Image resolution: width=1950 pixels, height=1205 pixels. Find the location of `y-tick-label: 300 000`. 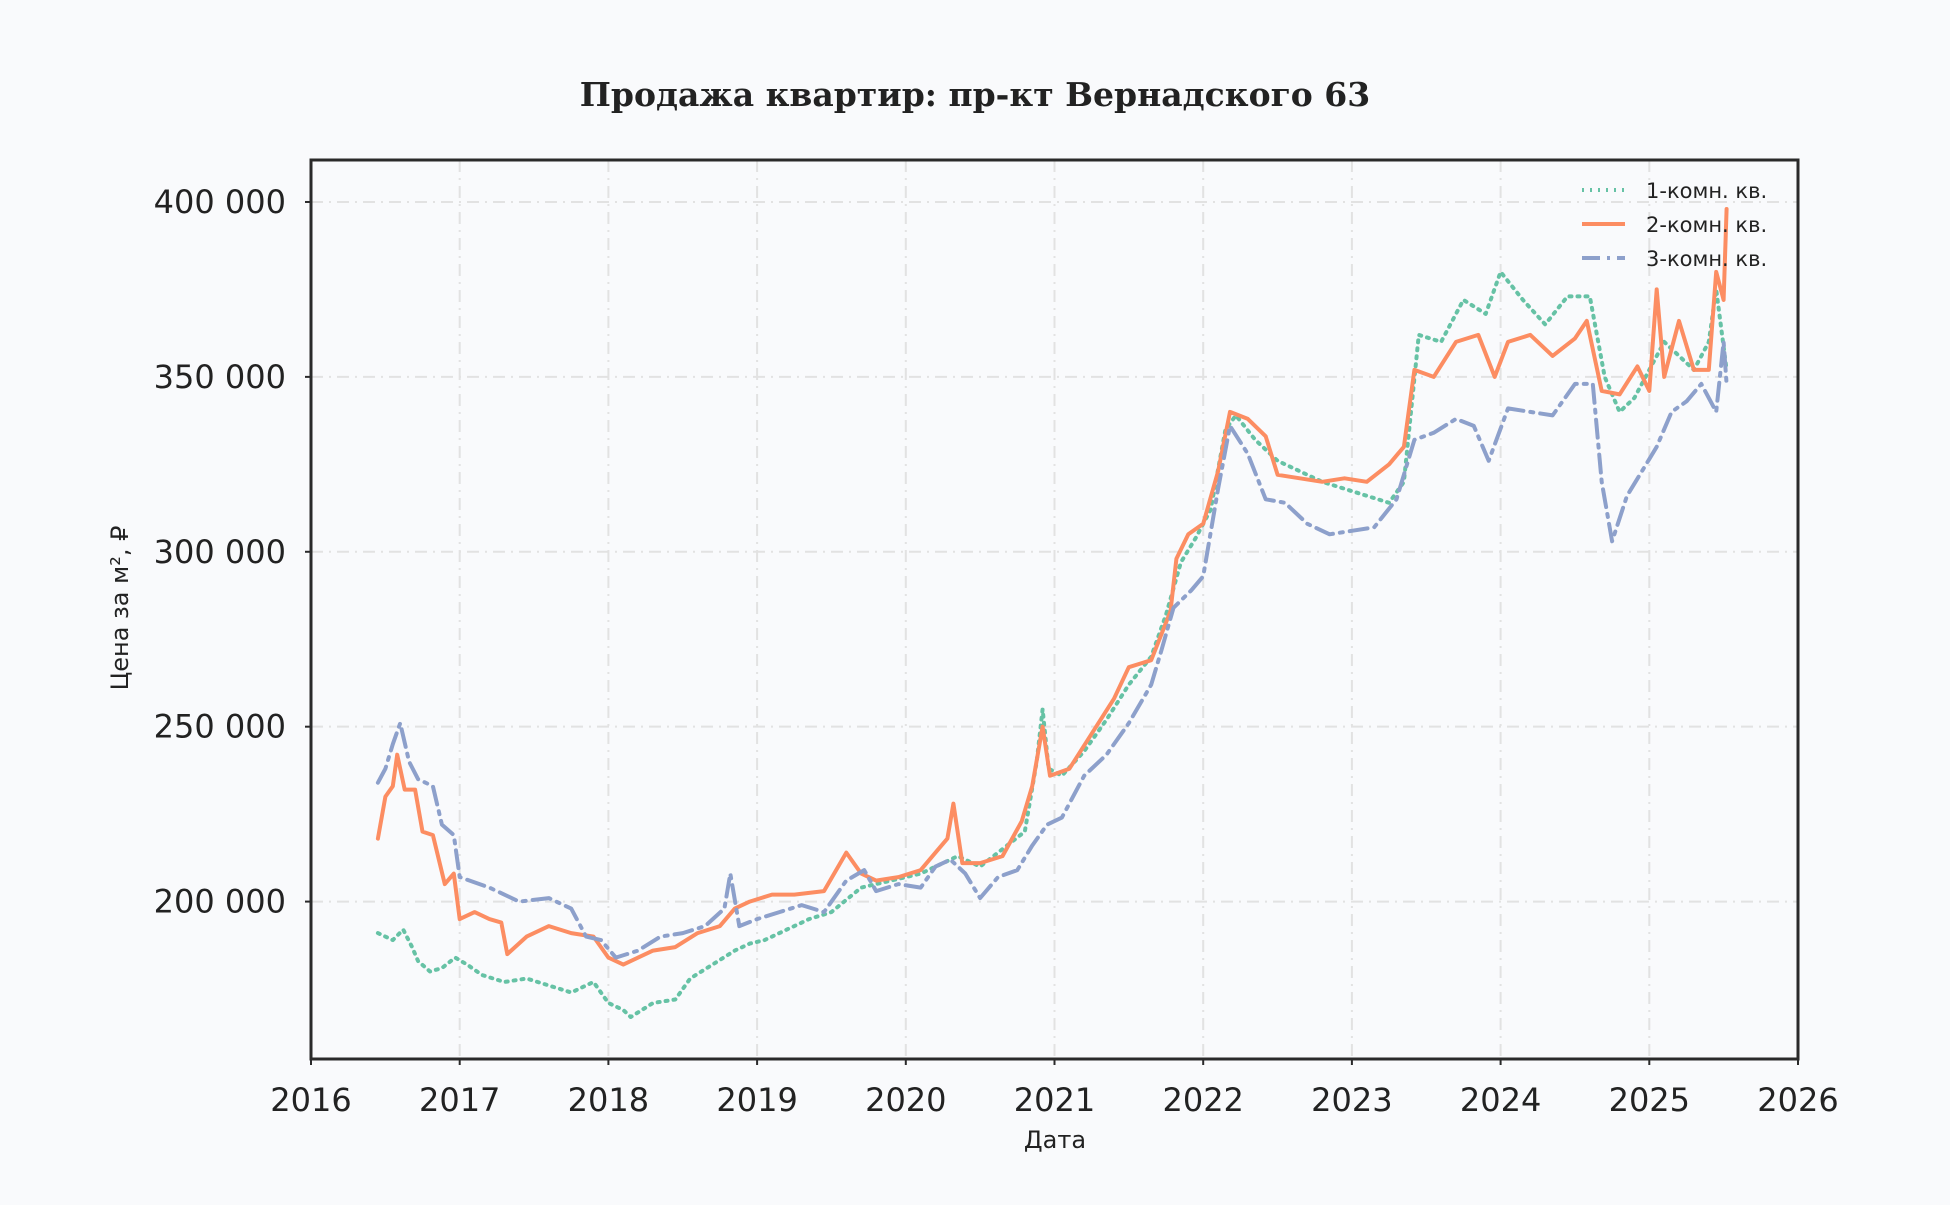

y-tick-label: 300 000 is located at coordinates (220, 552).